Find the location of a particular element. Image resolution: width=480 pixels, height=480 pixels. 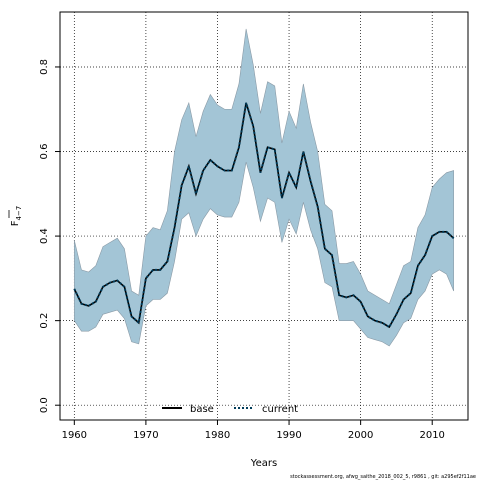

legend: base current is located at coordinates (230, 409).